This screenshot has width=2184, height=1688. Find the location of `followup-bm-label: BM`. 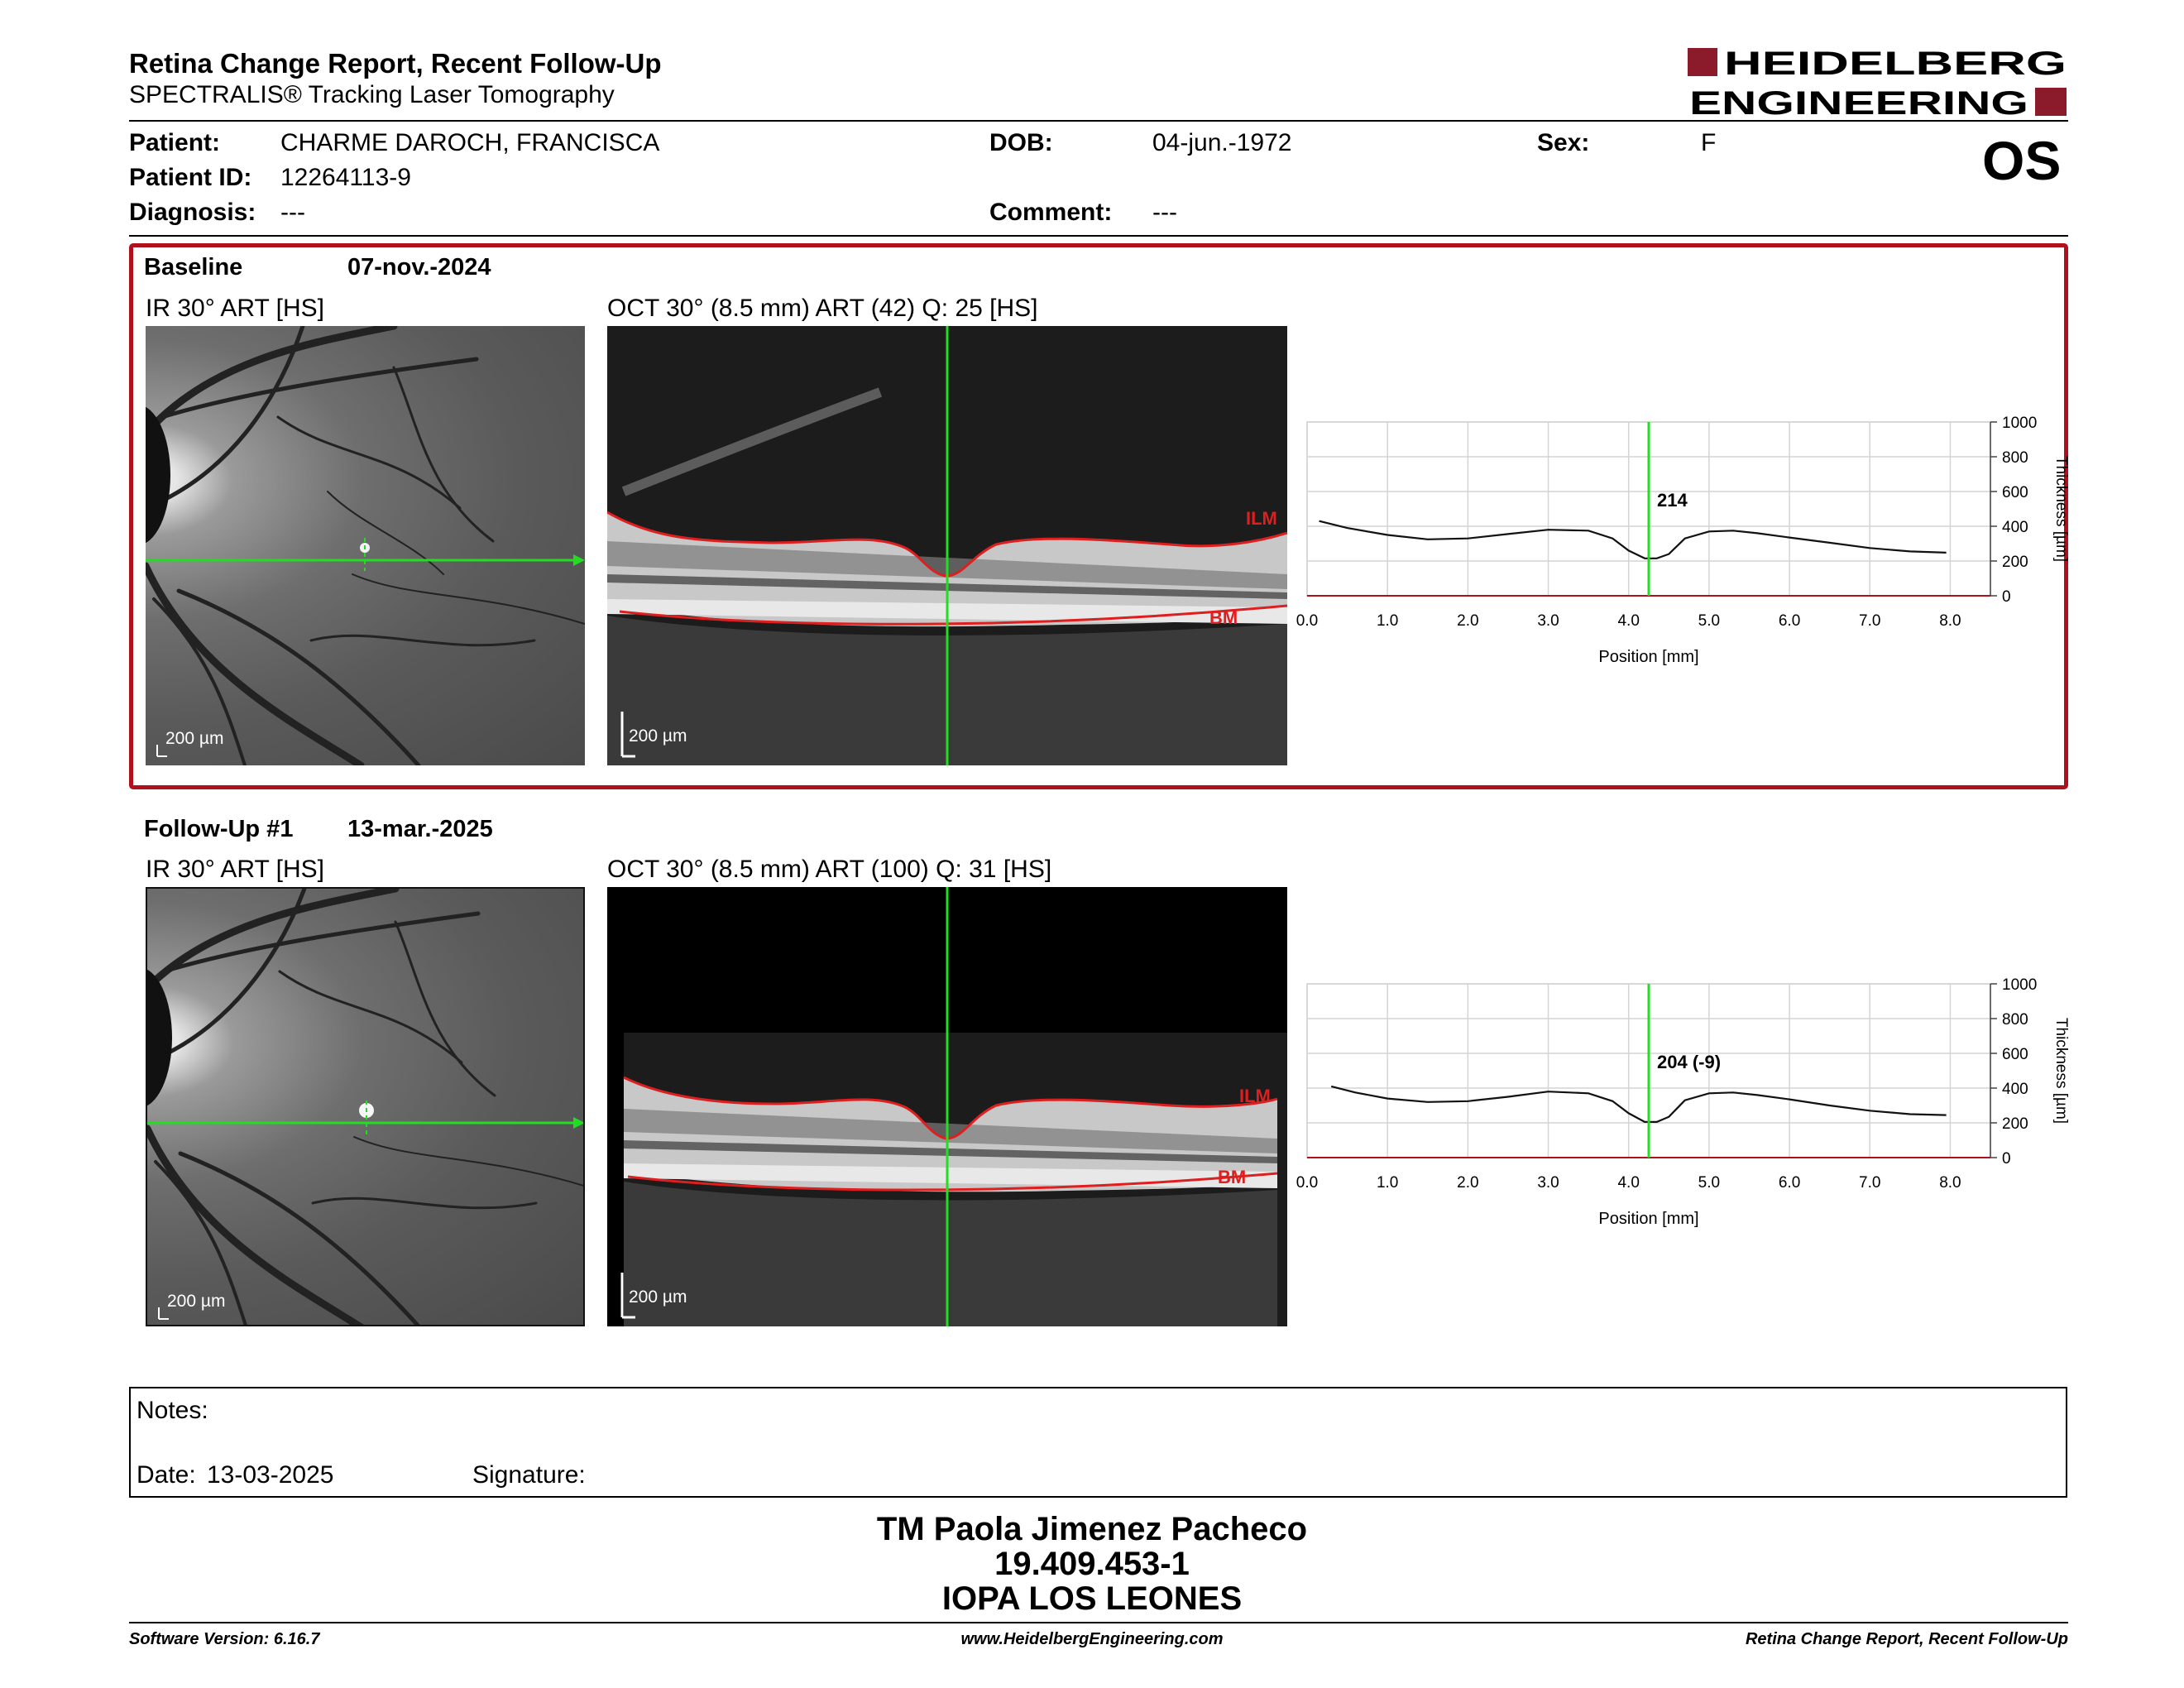

followup-bm-label: BM is located at coordinates (1232, 1177).